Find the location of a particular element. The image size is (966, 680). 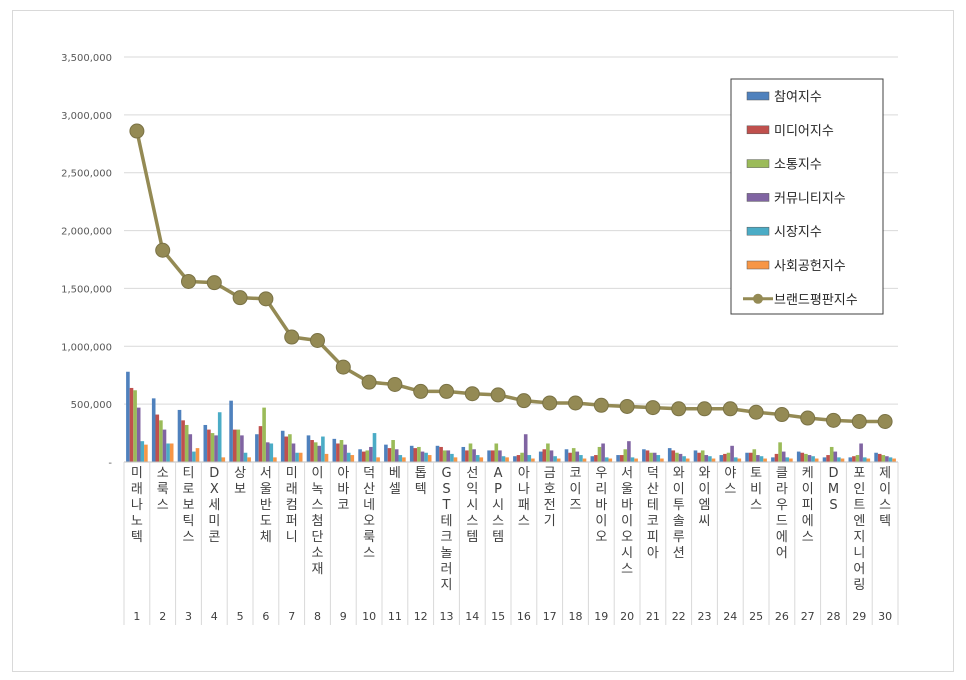

y-tick-label: 2,500,000 is located at coordinates (86, 174).